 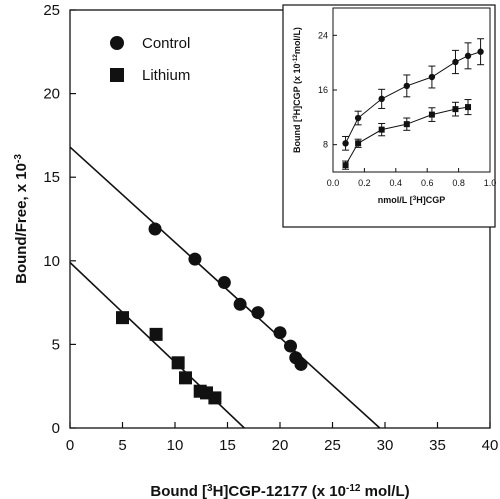 I want to click on inset-x-tick-label: 0.0, so click(x=333, y=183).